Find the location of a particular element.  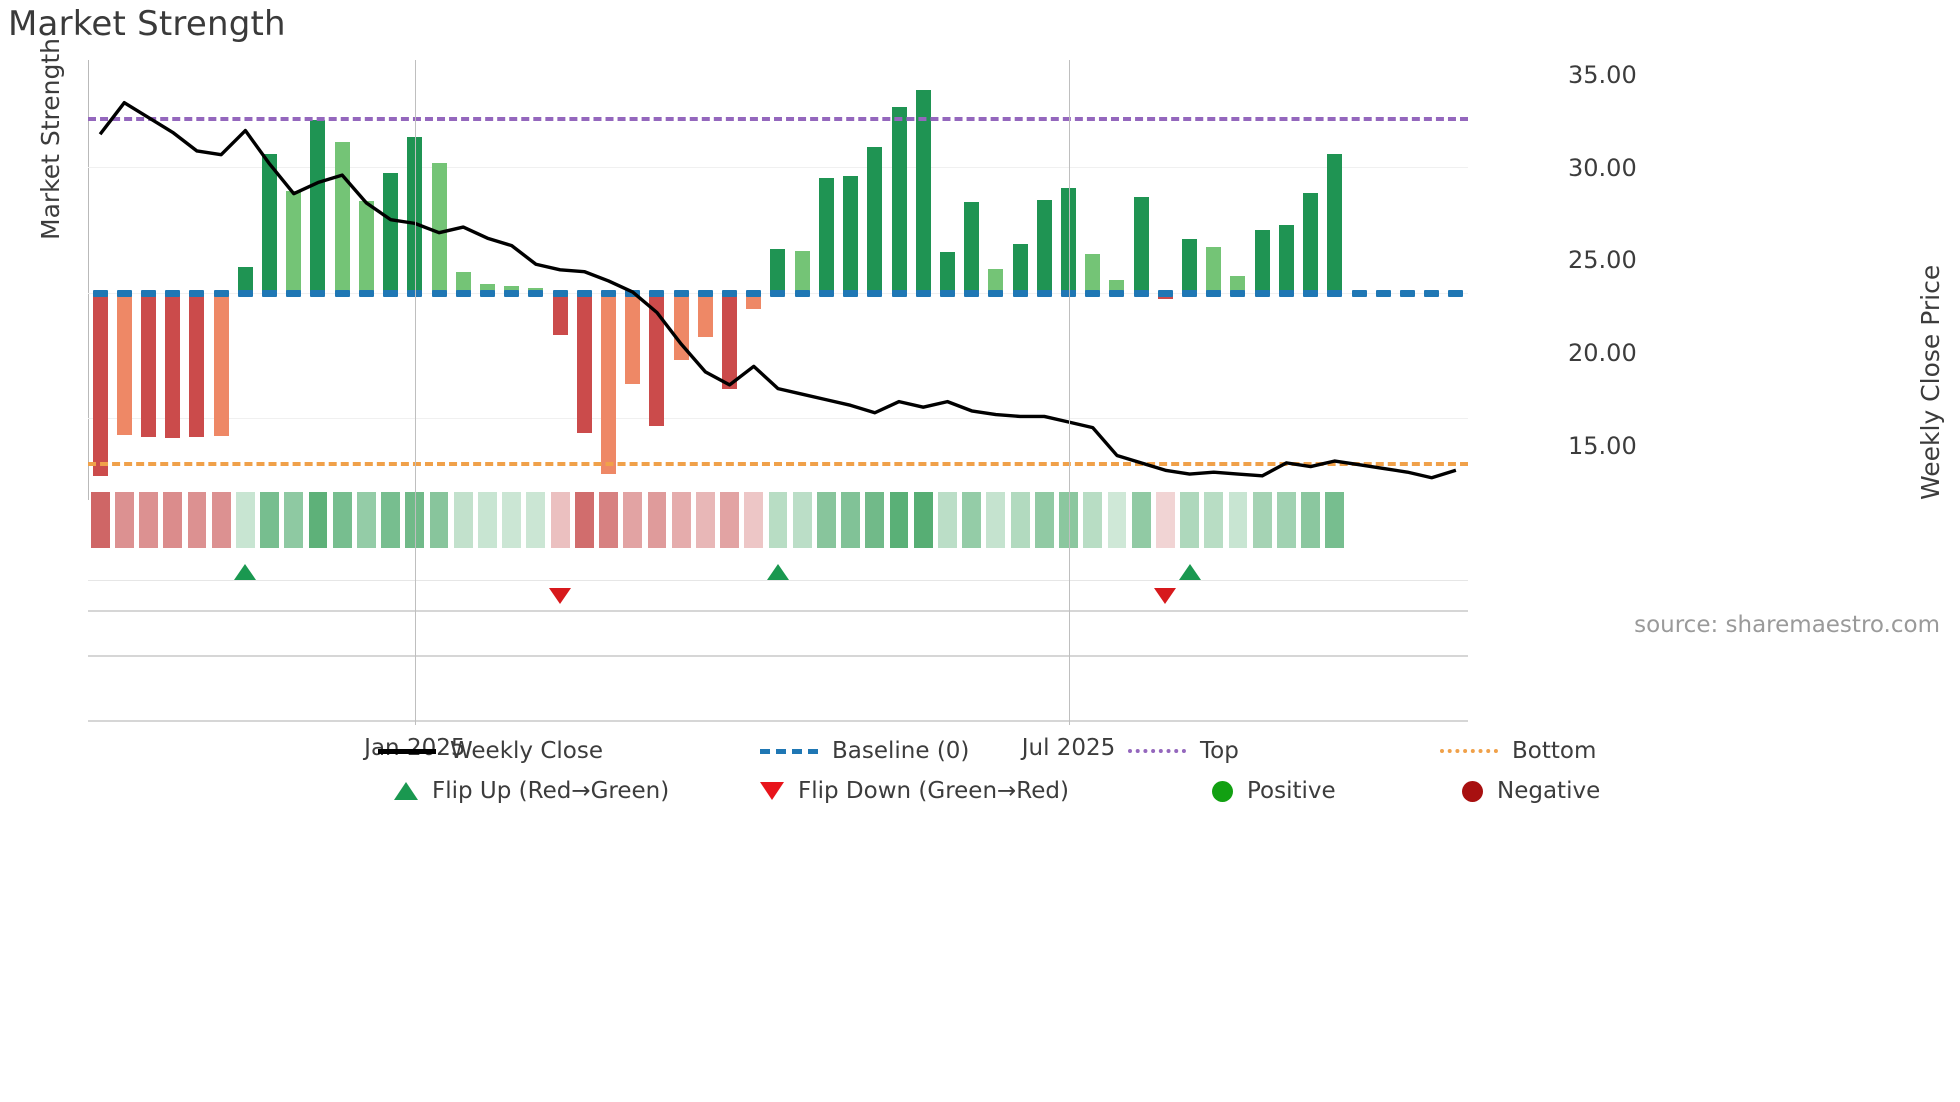

legend-item-flip-down: Flip Down (Green→Red) is located at coordinates (914, 791).